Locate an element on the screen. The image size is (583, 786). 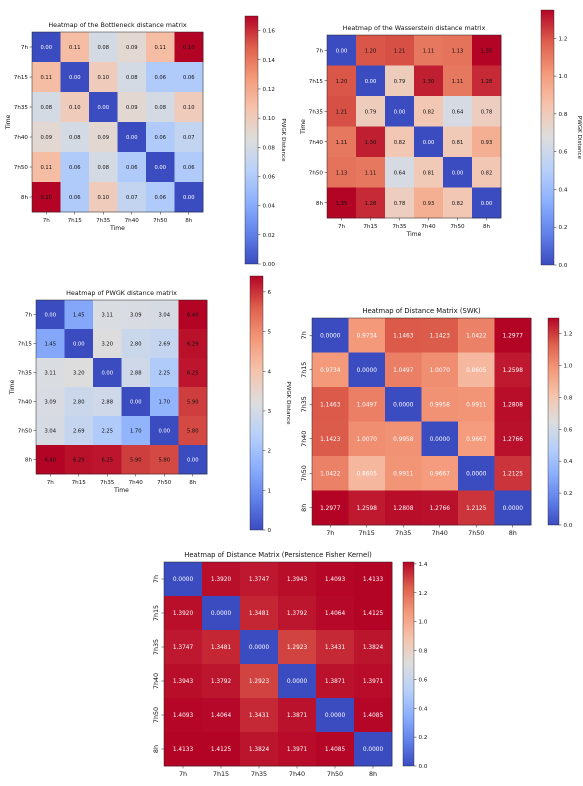
cell-value-label: 0.9911 is located at coordinates (403, 474).